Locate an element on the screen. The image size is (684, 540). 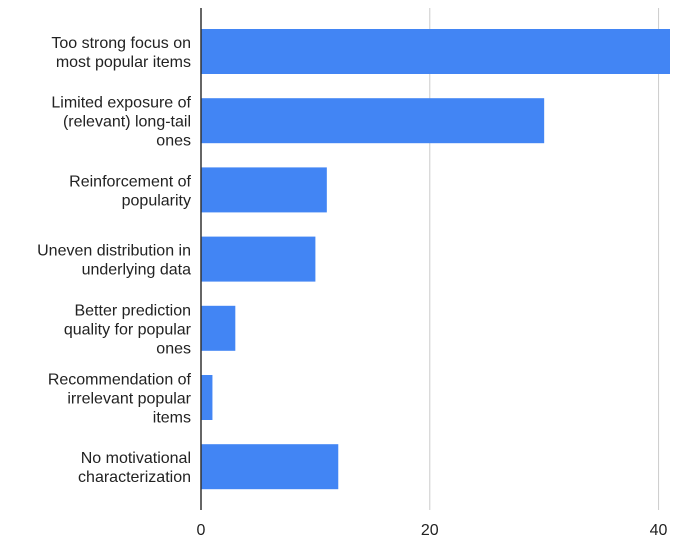
category-label-6: No motivational characterization is located at coordinates (134, 468).